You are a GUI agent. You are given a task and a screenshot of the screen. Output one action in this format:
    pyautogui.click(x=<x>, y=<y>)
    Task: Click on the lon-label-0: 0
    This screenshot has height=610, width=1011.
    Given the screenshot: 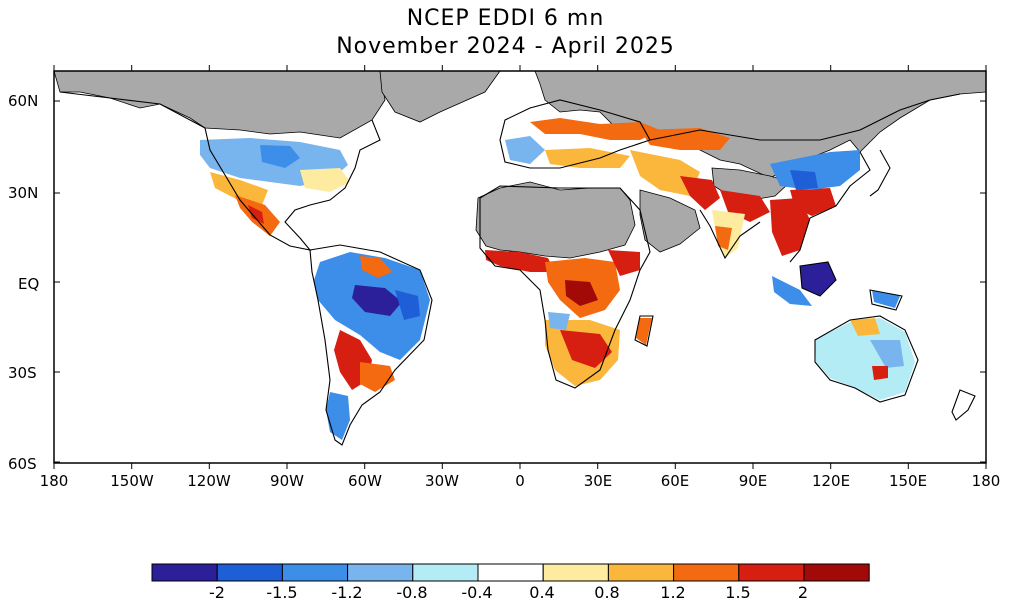 What is the action you would take?
    pyautogui.click(x=520, y=481)
    